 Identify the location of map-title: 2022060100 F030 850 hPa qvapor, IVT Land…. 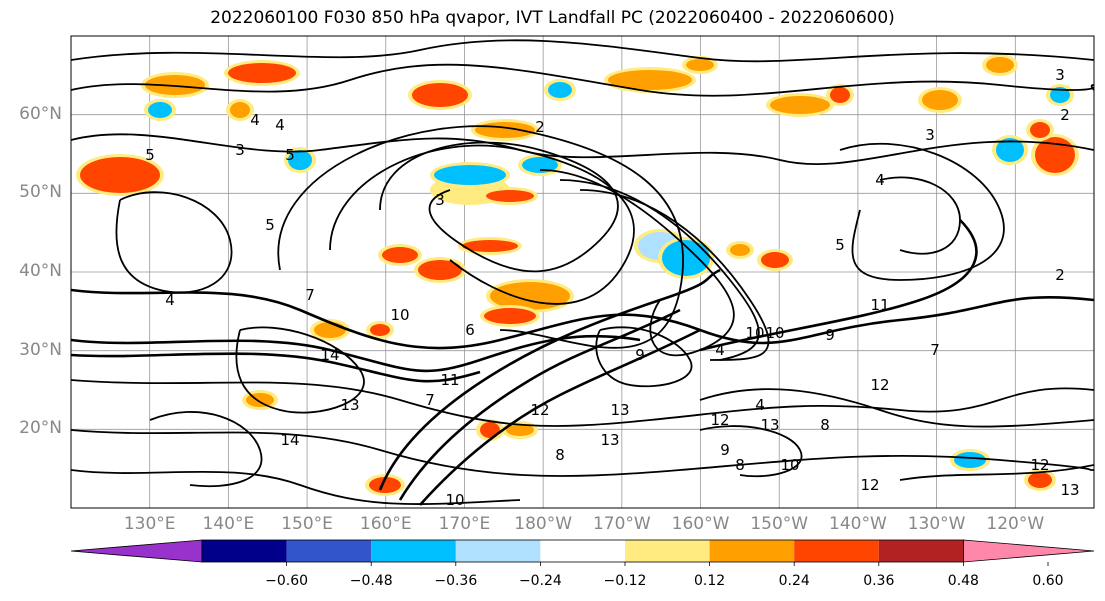
(552, 18).